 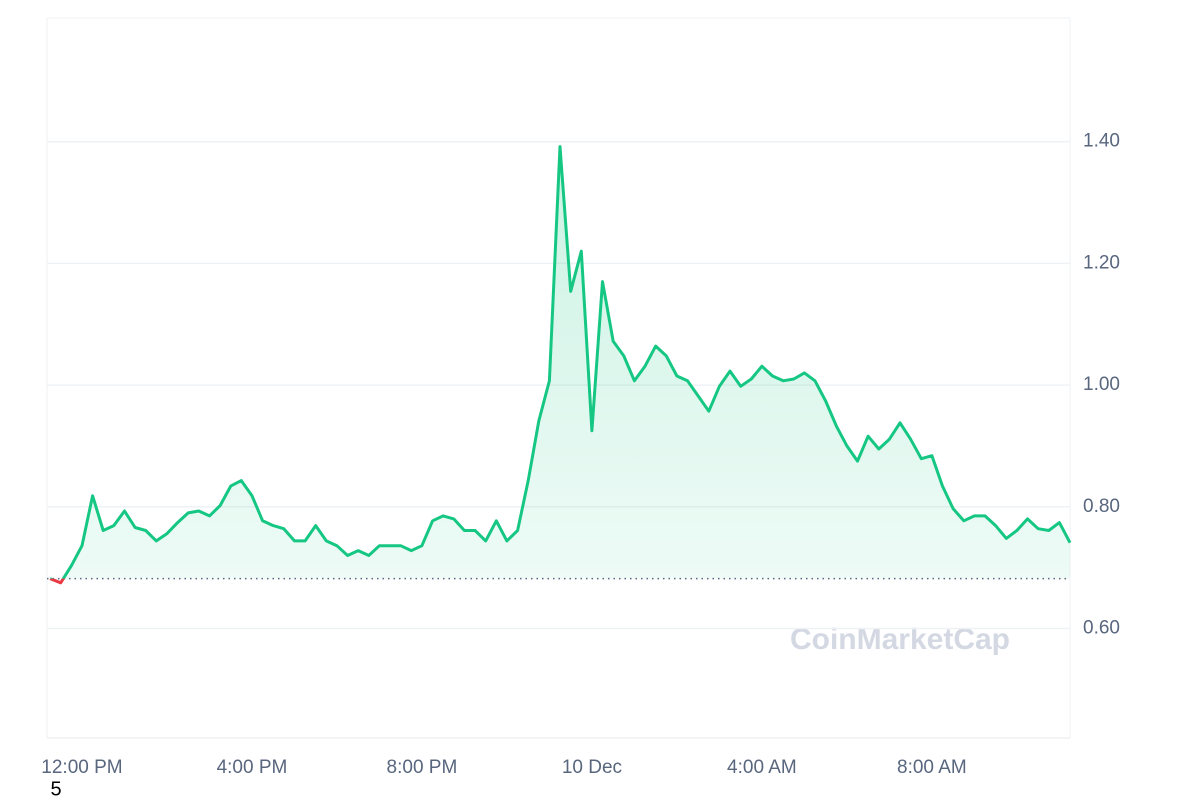 I want to click on y-tick-label: 0.60, so click(x=1101, y=627).